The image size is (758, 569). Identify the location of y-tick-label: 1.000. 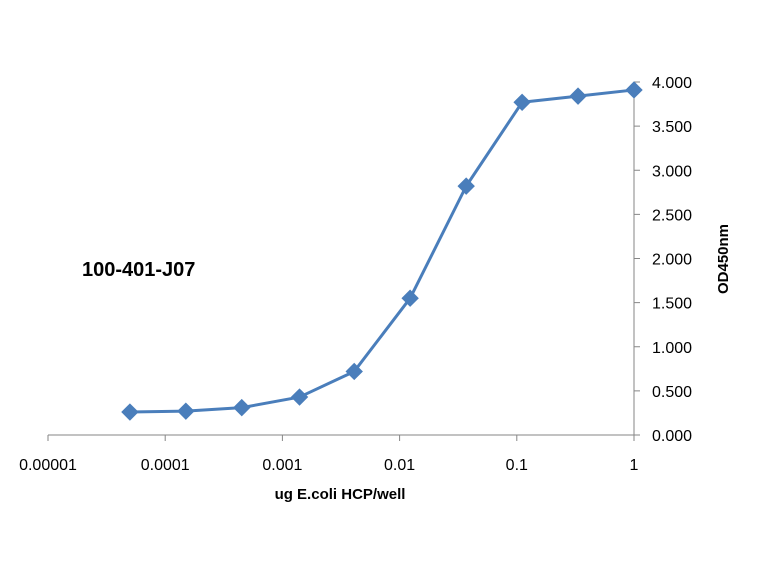
(672, 348).